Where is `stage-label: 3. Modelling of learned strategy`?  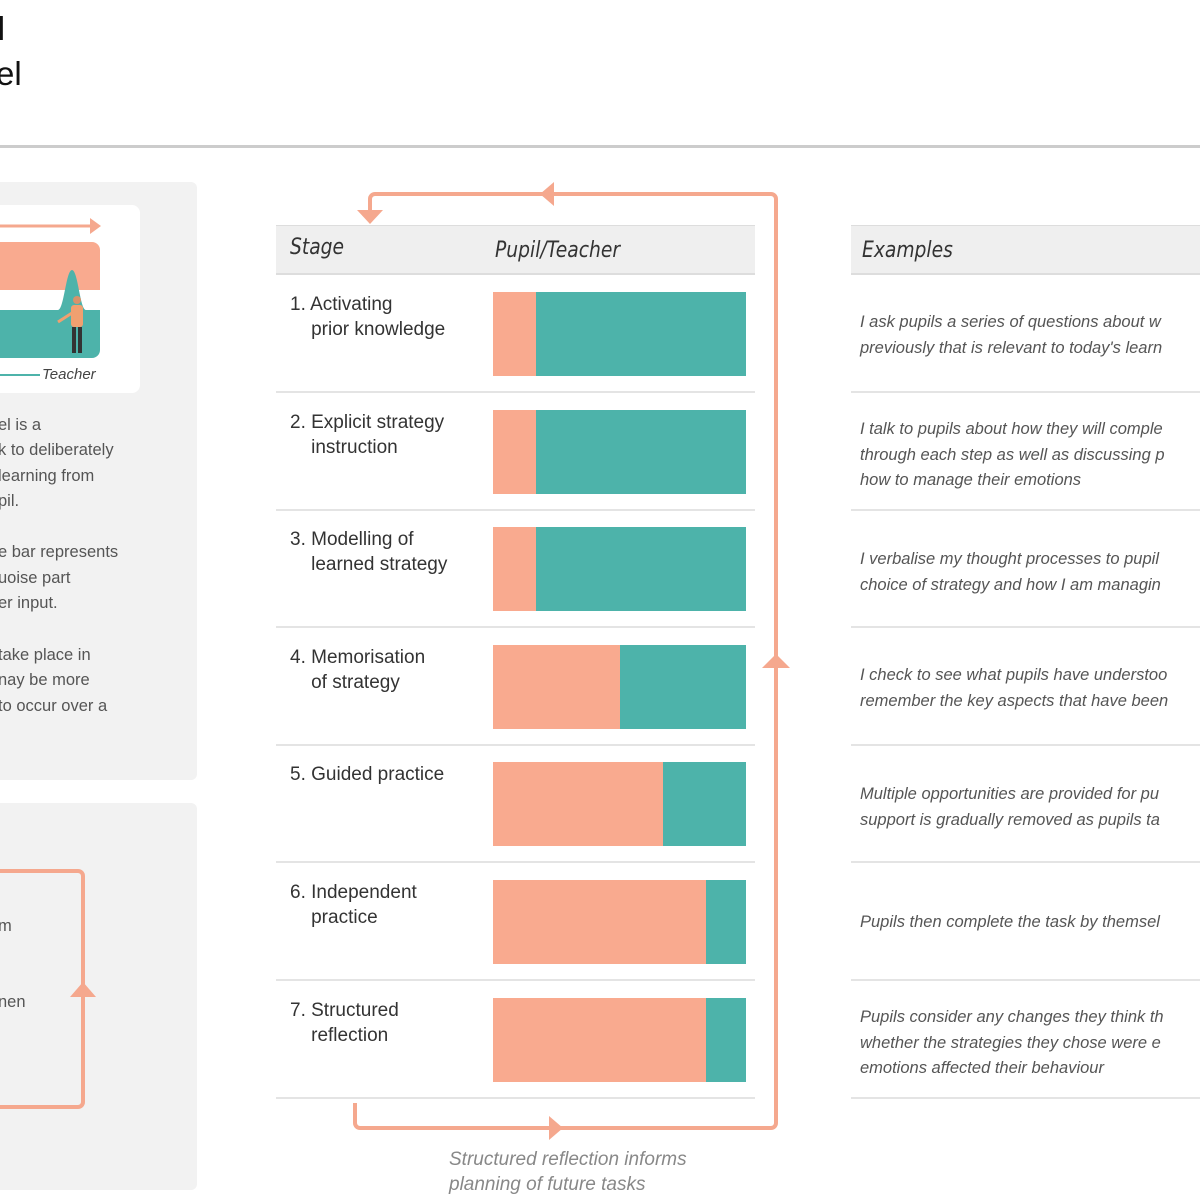
stage-label: 3. Modelling of learned strategy is located at coordinates (369, 552).